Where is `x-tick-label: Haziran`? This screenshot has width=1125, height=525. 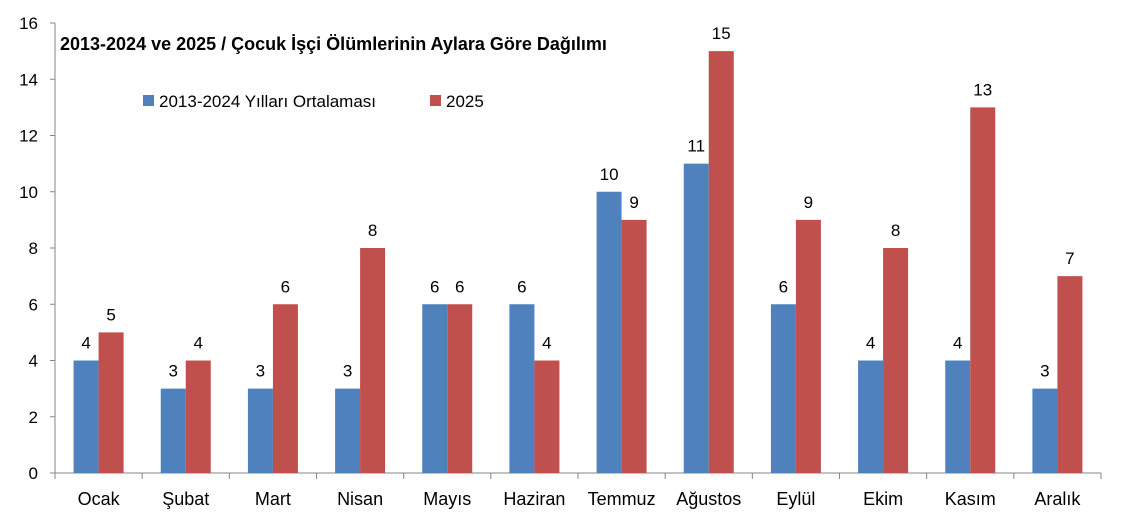
x-tick-label: Haziran is located at coordinates (534, 499).